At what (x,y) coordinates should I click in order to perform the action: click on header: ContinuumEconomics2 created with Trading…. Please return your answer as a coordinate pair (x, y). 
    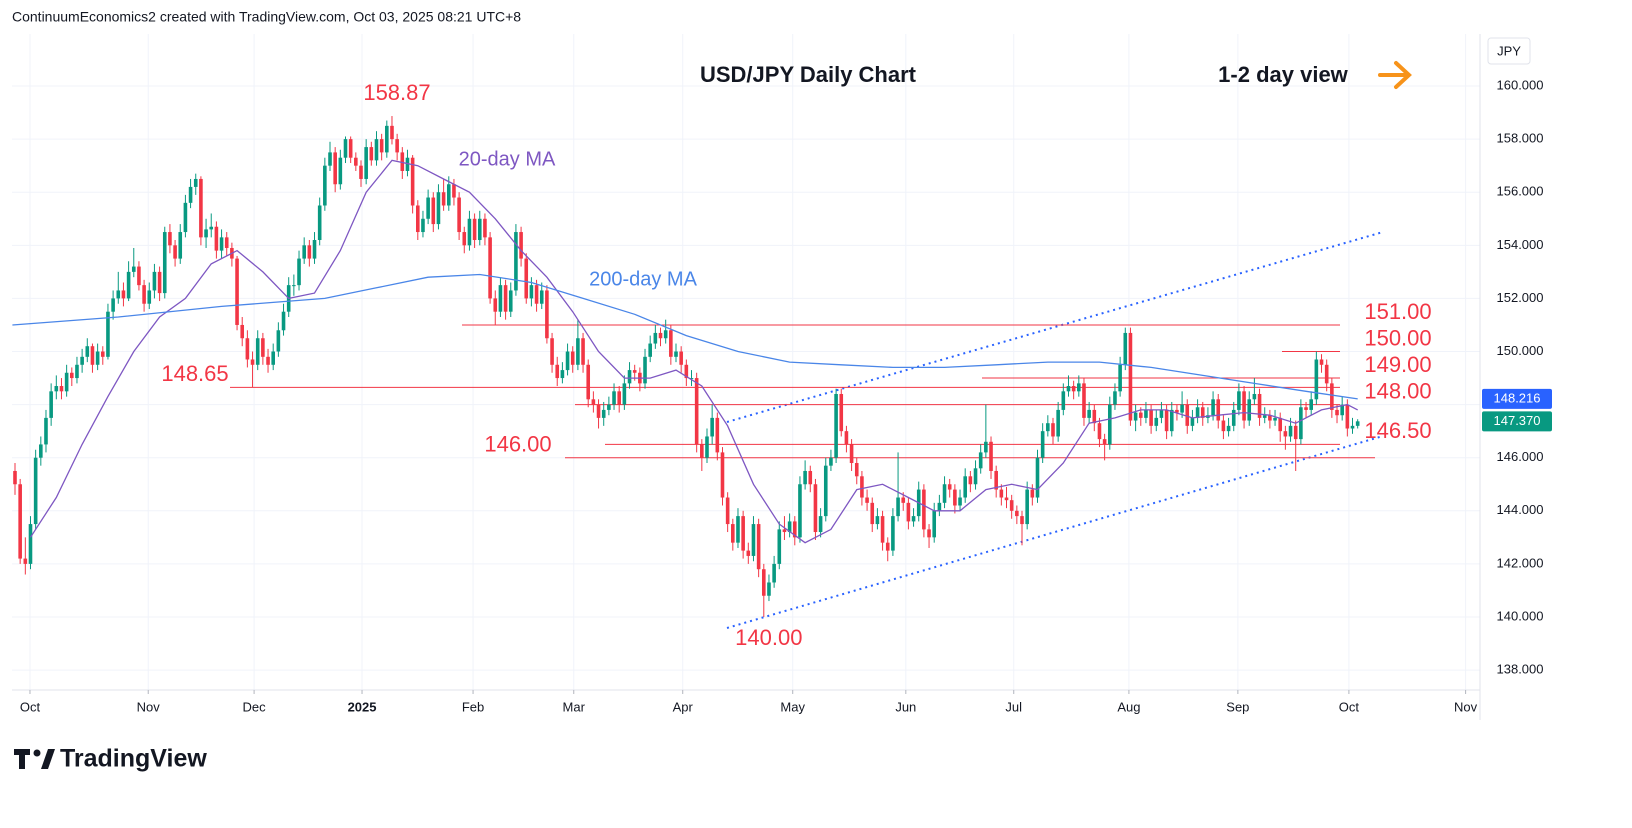
    Looking at the image, I should click on (266, 17).